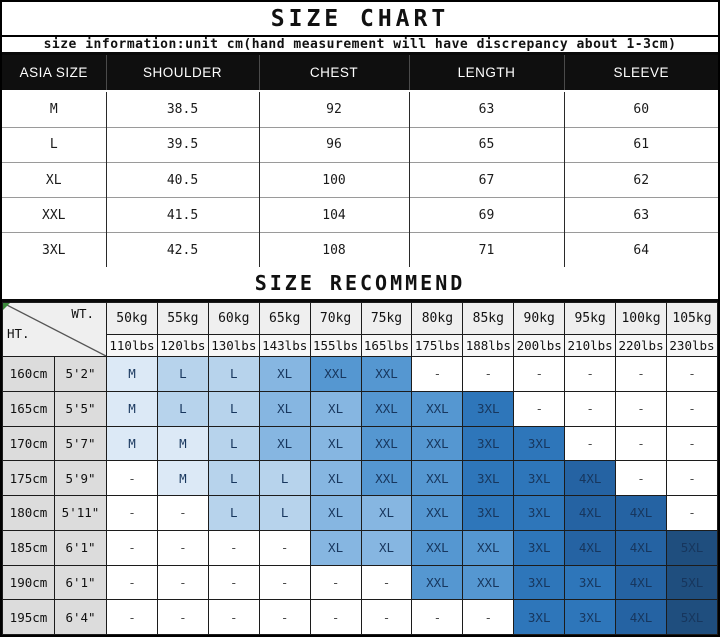 The height and width of the screenshot is (637, 720). Describe the element at coordinates (80, 547) in the screenshot. I see `height-ft-cell: 6'1"` at that location.